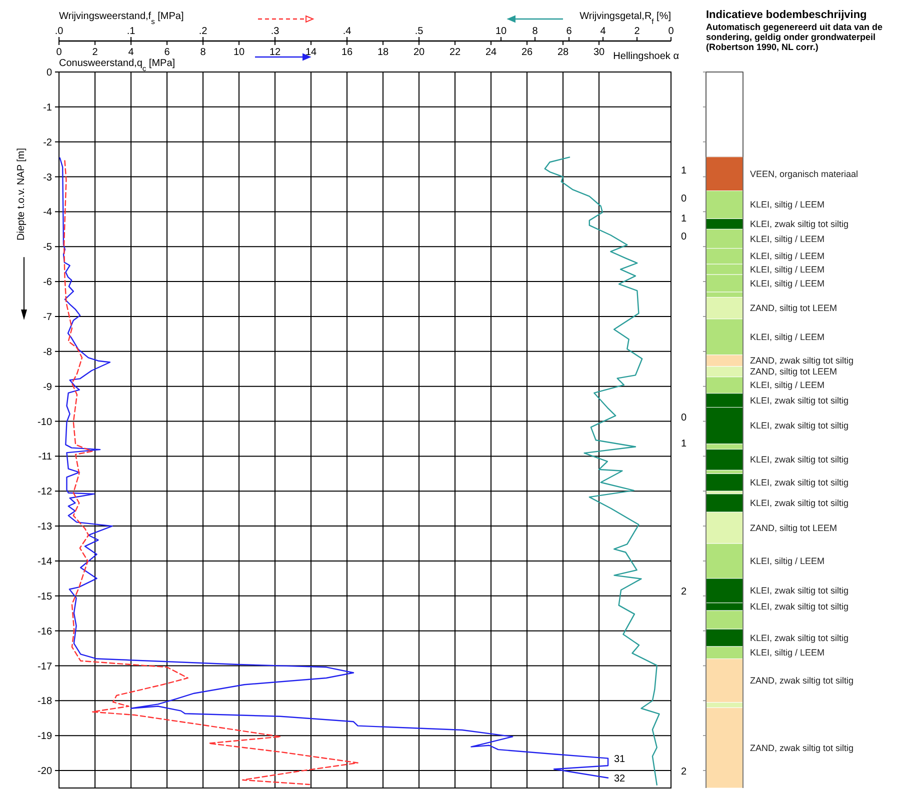  I want to click on x-tick-label: 14, so click(311, 52).